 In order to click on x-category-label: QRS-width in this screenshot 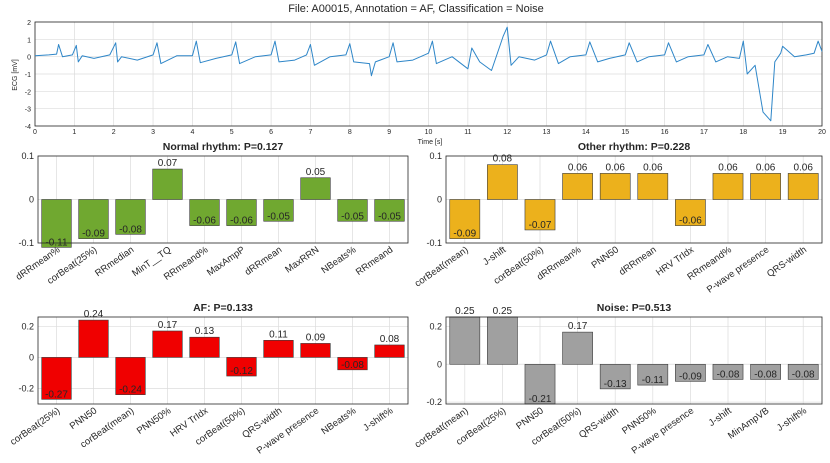, I will do `click(599, 422)`.